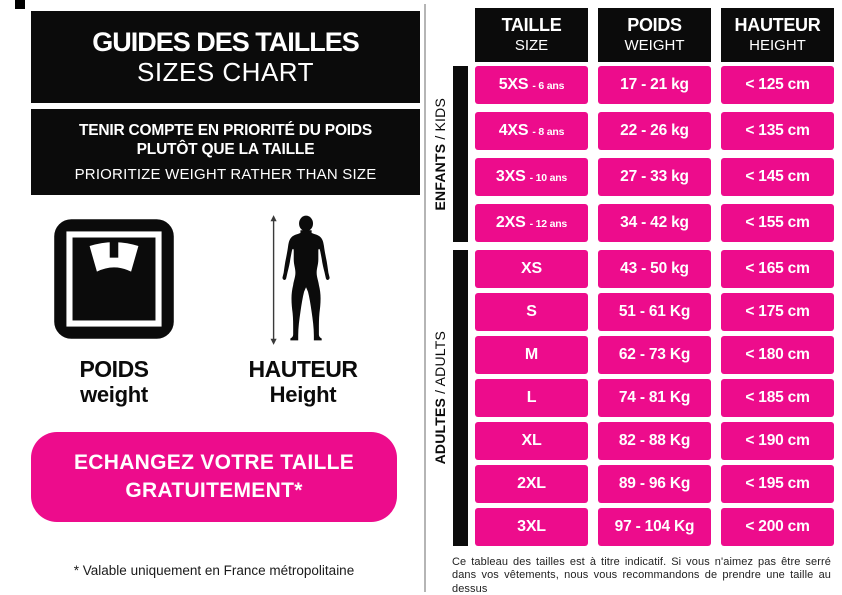 The width and height of the screenshot is (842, 595). What do you see at coordinates (226, 41) in the screenshot?
I see `page-title: GUIDES DES TAILLES` at bounding box center [226, 41].